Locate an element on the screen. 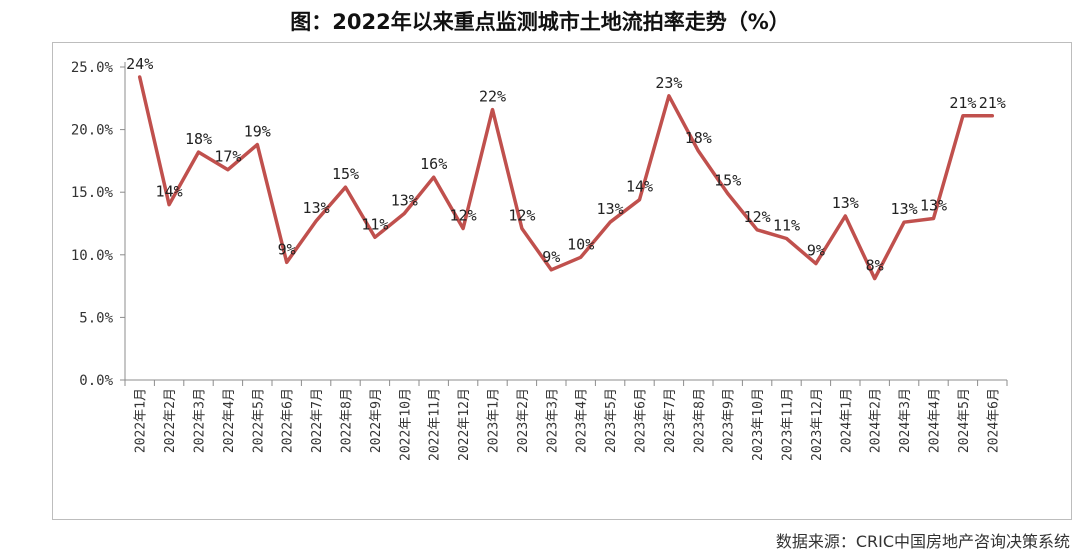  x-tick-label: 2023年3月 is located at coordinates (552, 420).